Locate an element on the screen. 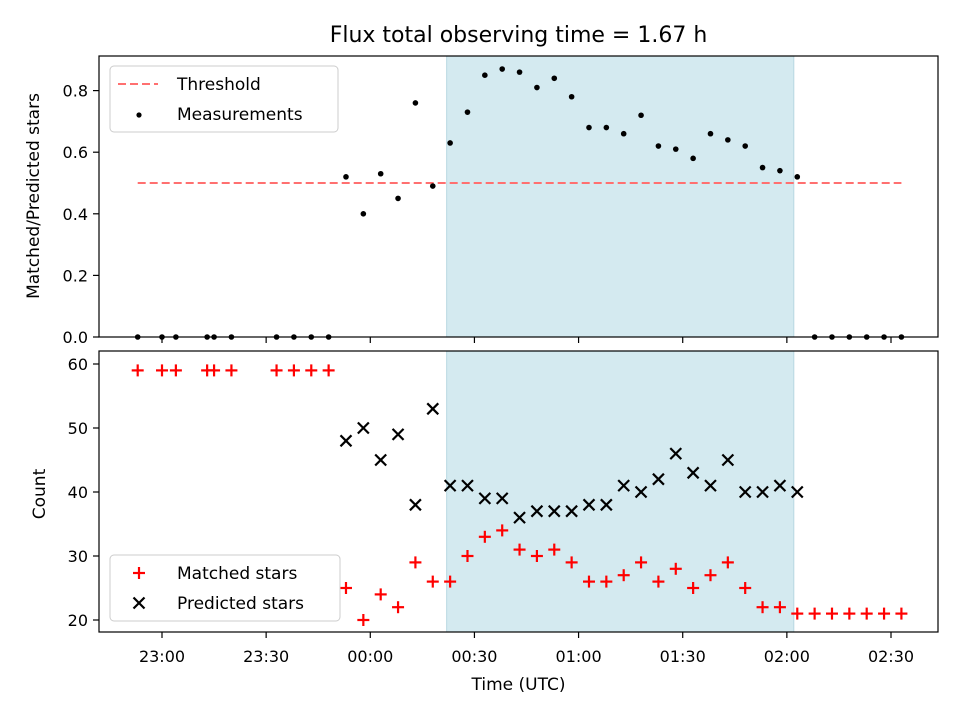 The height and width of the screenshot is (720, 960). bottom-xtick-label: 01:30 is located at coordinates (683, 656).